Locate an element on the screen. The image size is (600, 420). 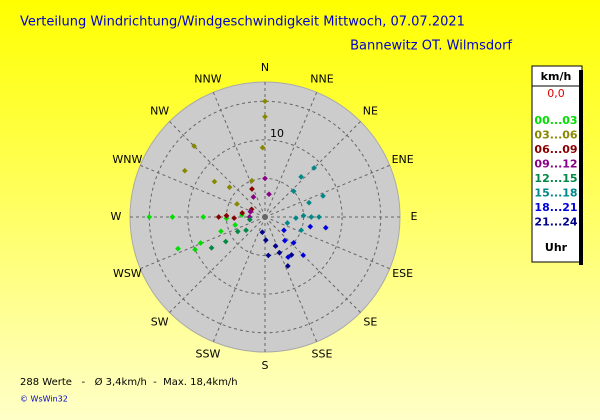
legend-entry: 12...15 is located at coordinates (555, 178).